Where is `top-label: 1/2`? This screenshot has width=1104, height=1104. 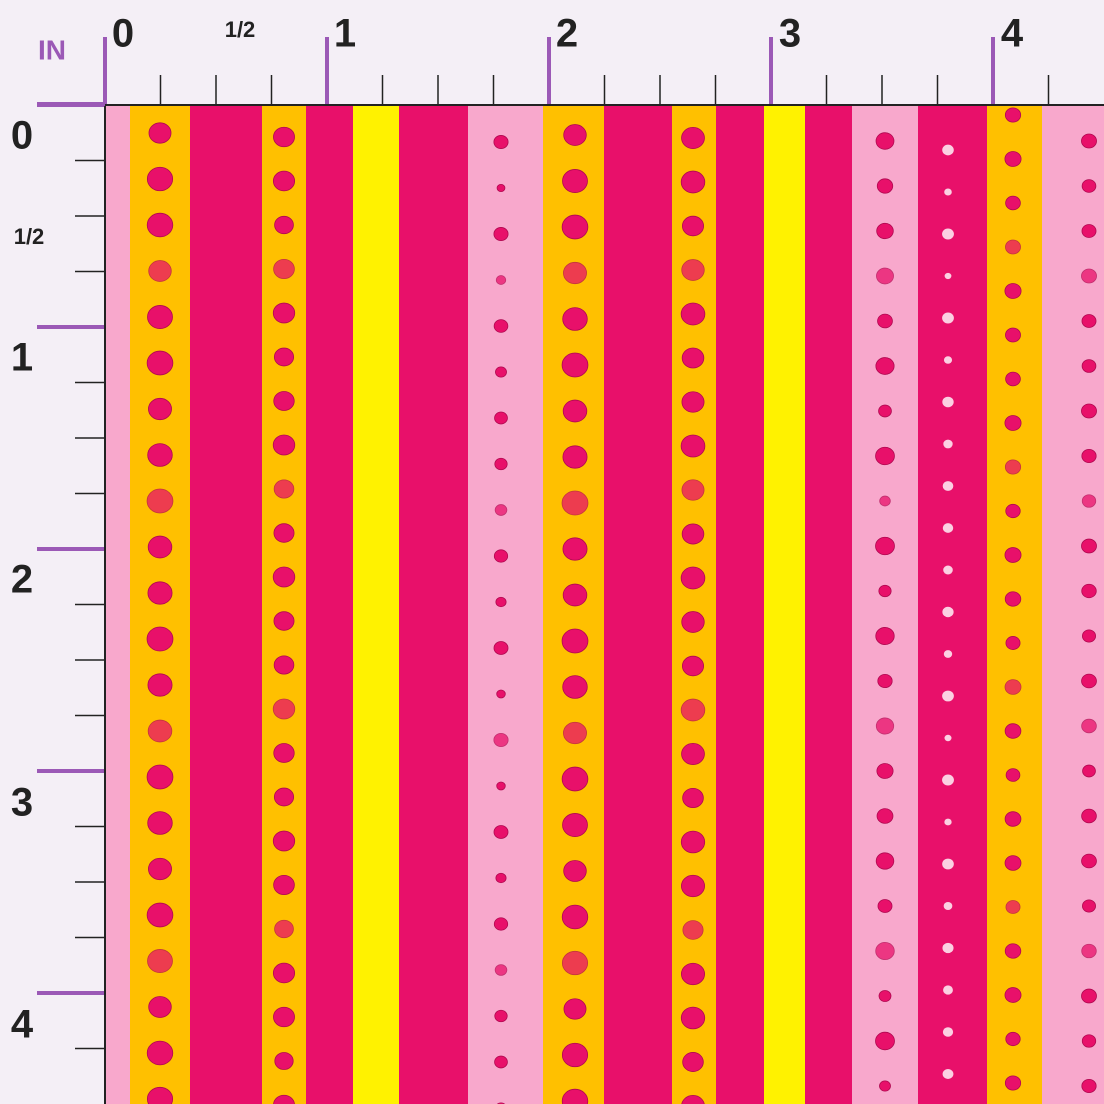 top-label: 1/2 is located at coordinates (240, 29).